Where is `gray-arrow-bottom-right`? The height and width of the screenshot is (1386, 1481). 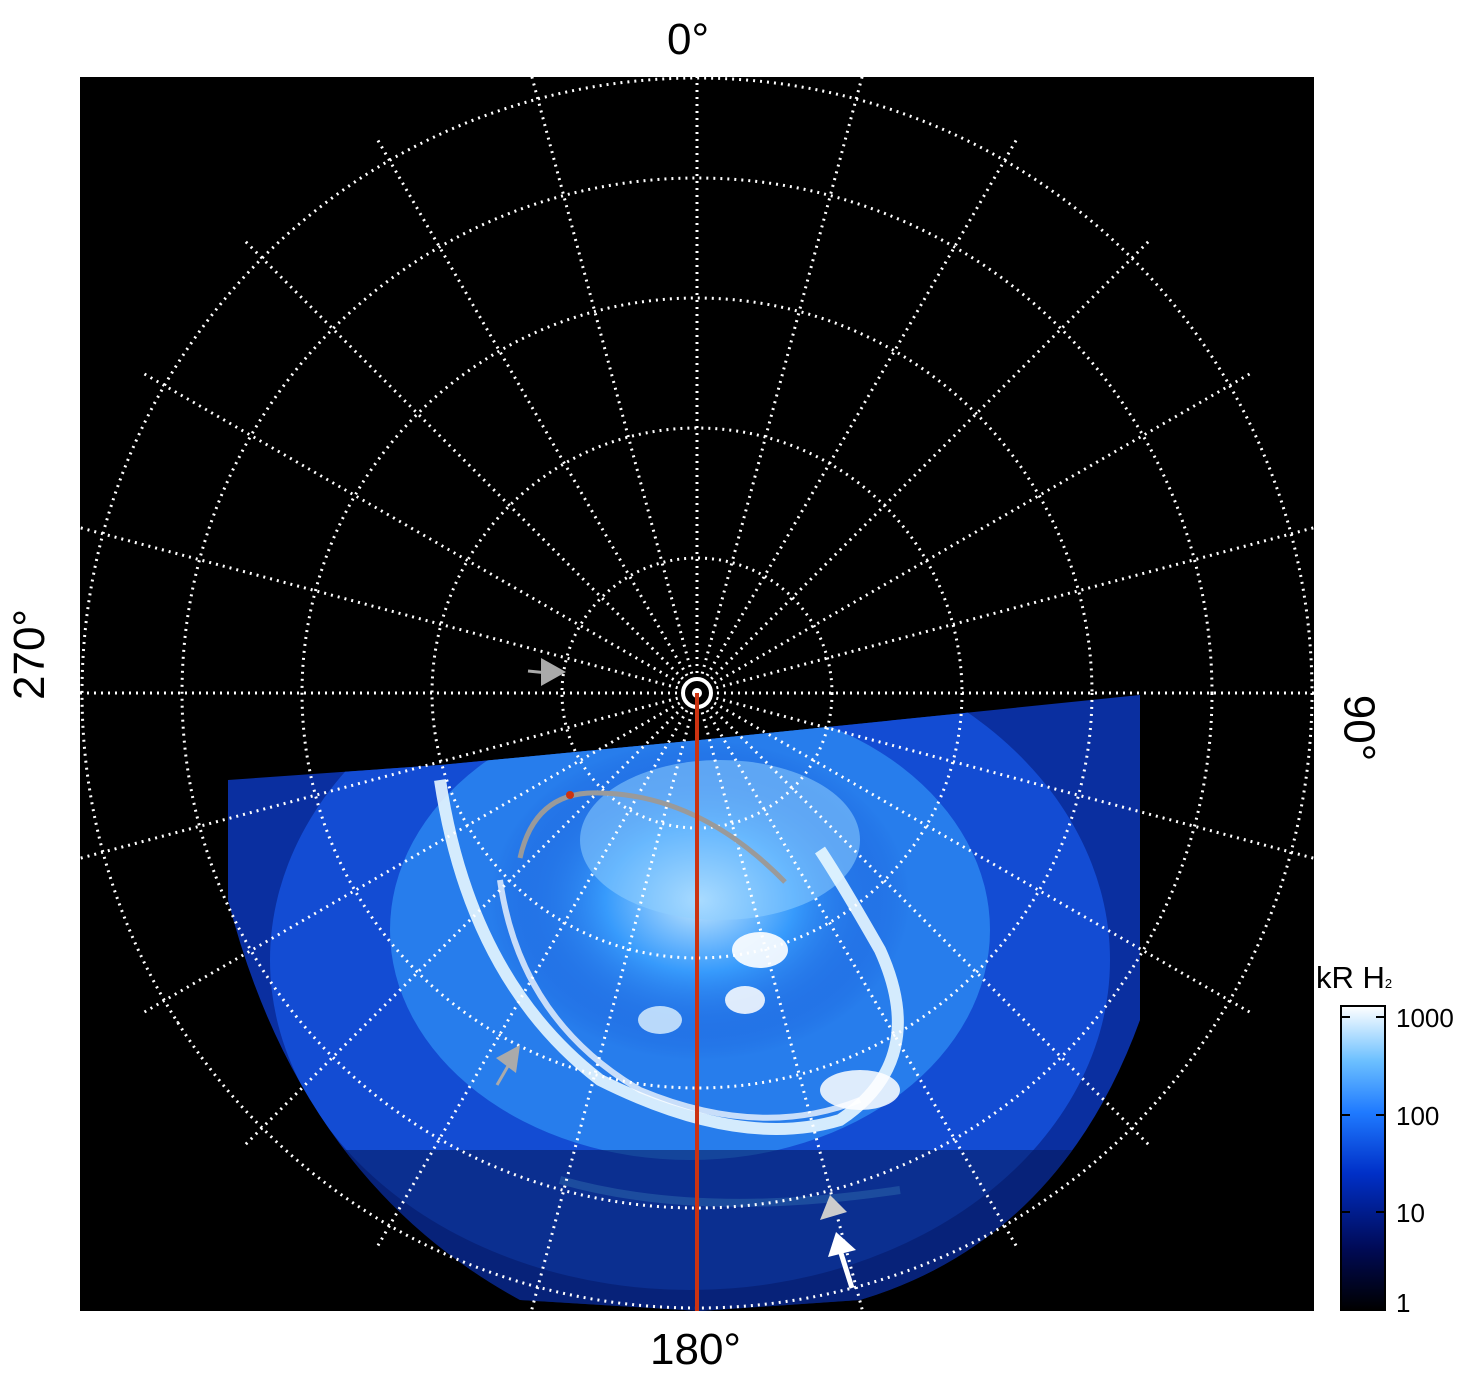 gray-arrow-bottom-right is located at coordinates (833, 1207).